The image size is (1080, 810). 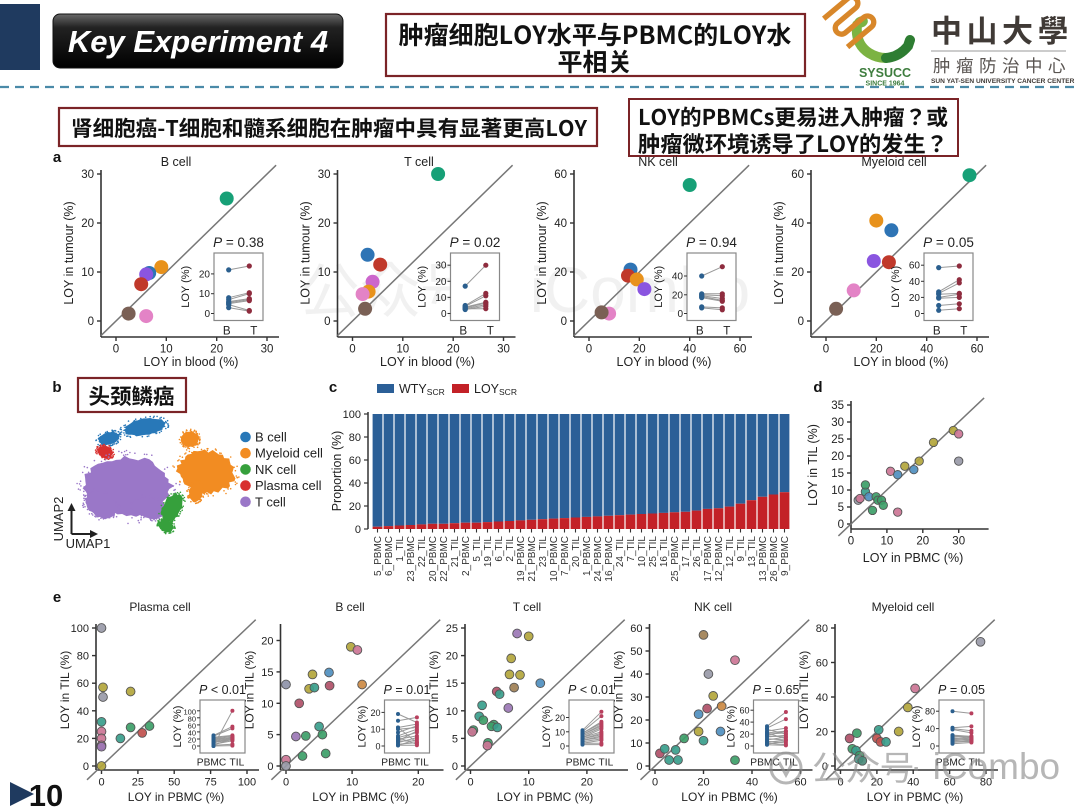 What do you see at coordinates (455, 739) in the screenshot?
I see `svg-text: 5` at bounding box center [455, 739].